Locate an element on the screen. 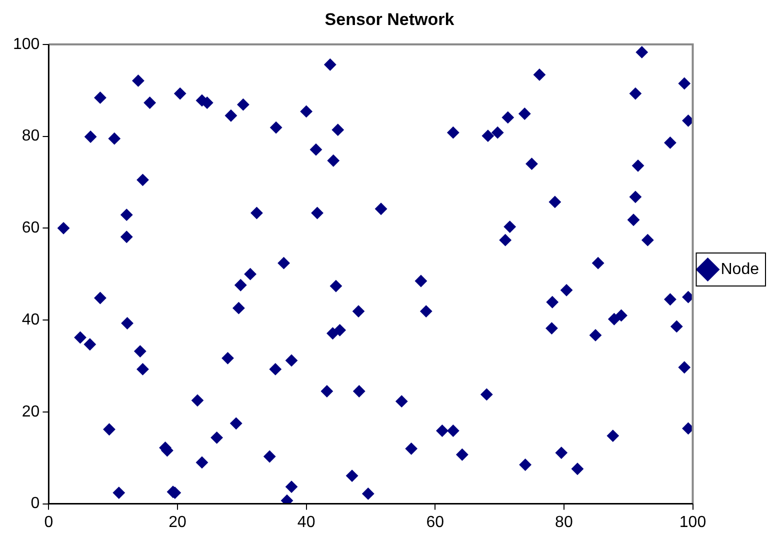 This screenshot has width=773, height=543. legend-label: Node is located at coordinates (740, 269).